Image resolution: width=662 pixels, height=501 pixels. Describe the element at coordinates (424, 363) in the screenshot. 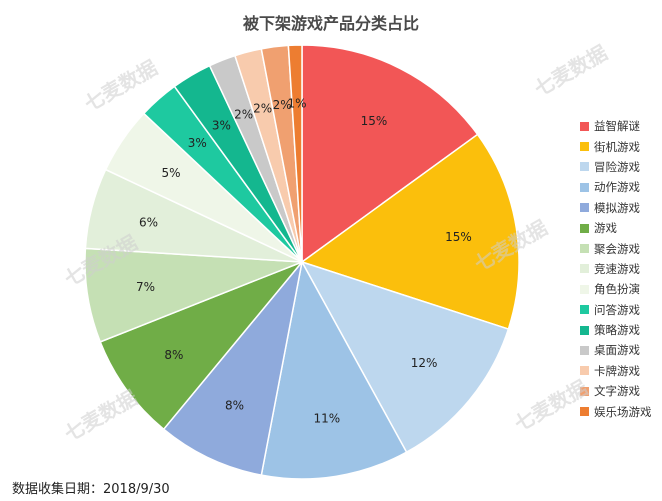

I see `slice-label-3: 12%` at that location.